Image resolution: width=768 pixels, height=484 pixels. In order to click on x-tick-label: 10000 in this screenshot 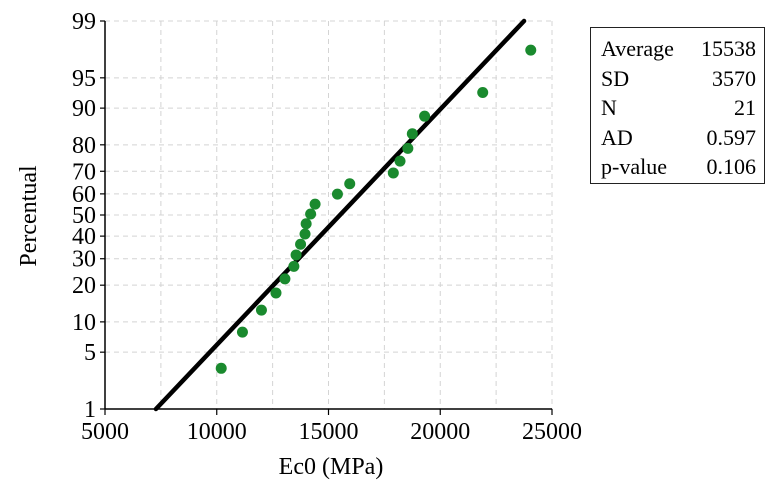, I will do `click(217, 432)`.